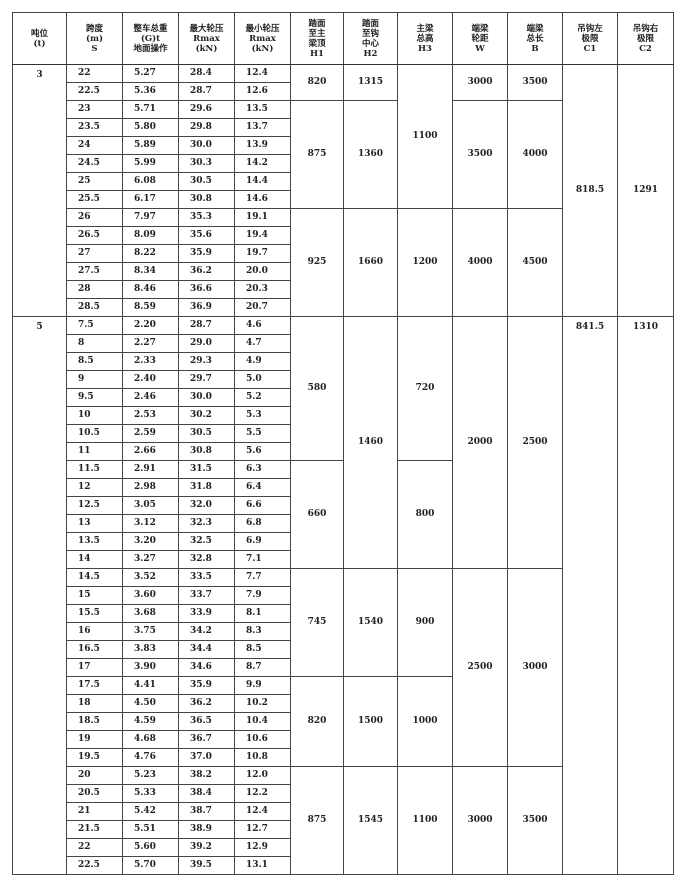 The height and width of the screenshot is (887, 685). I want to click on cell-h2: 1660, so click(370, 262).